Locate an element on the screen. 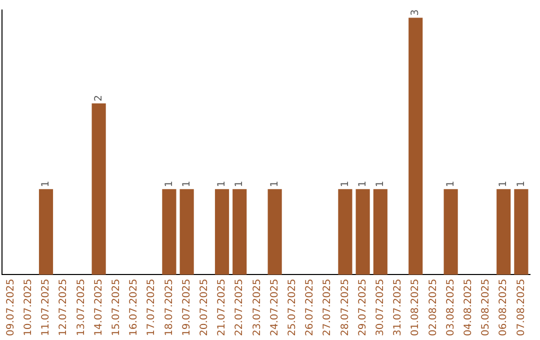 Image resolution: width=540 pixels, height=340 pixels. x-tick-label: 22.07.2025 is located at coordinates (240, 307).